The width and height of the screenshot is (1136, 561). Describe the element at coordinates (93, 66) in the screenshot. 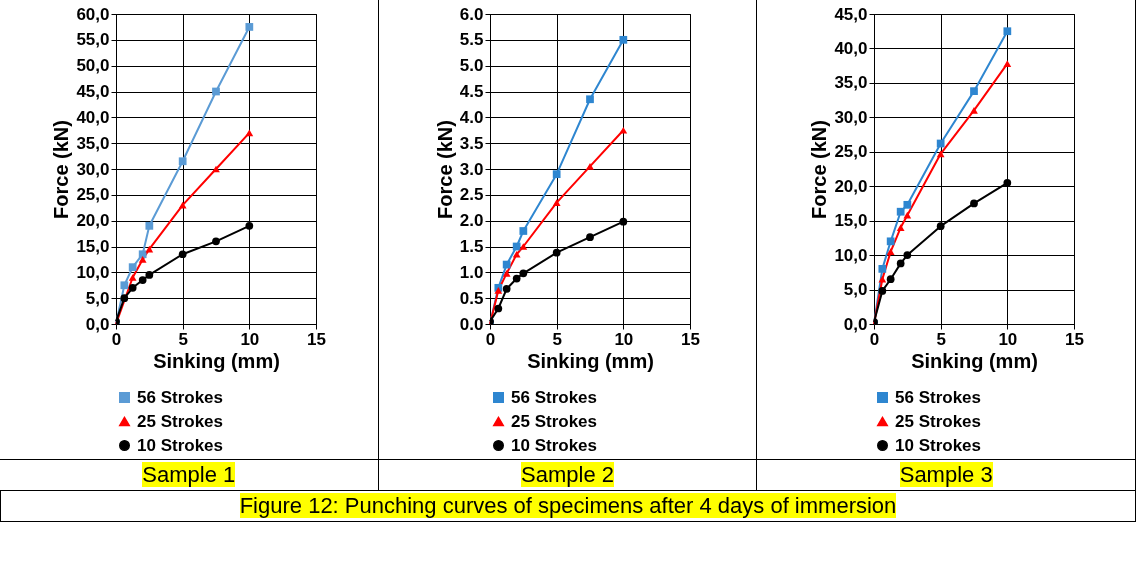

I see `y-tick-label: 50,0` at that location.